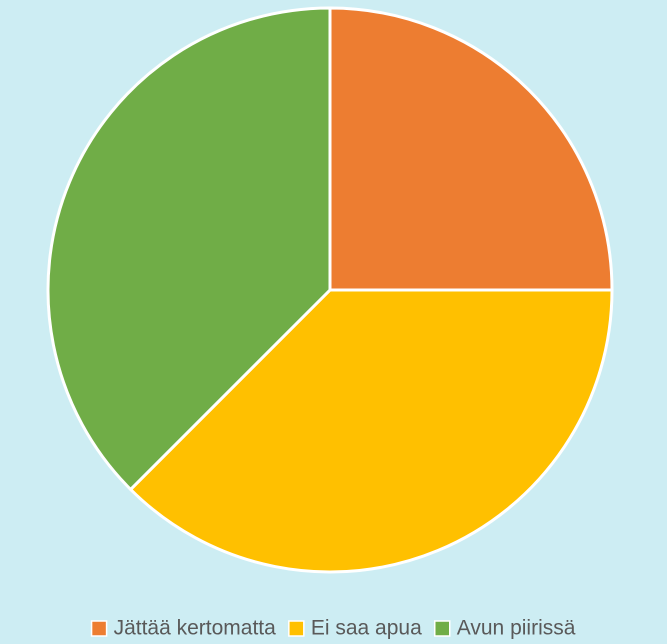 This screenshot has height=644, width=667. I want to click on legend-label: Ei saa apua, so click(366, 628).